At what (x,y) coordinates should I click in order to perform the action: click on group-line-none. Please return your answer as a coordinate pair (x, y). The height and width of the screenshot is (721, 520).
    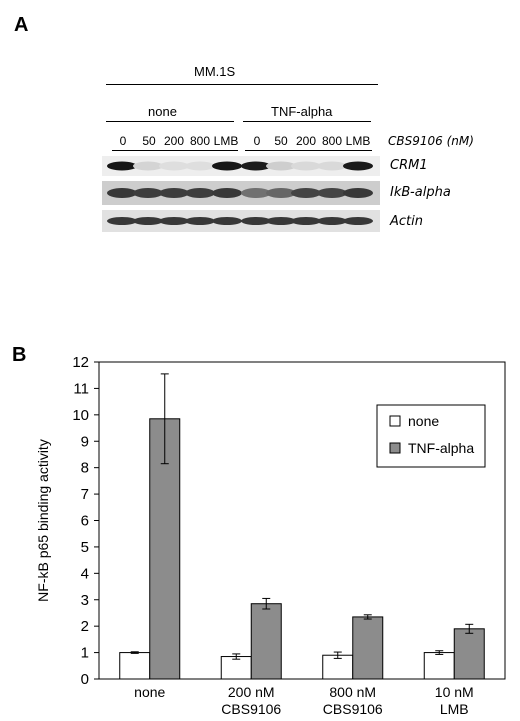
    Looking at the image, I should click on (170, 121).